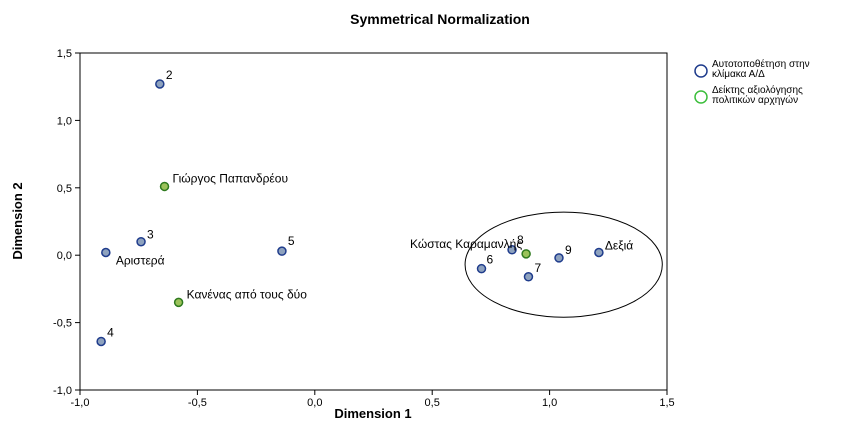 The height and width of the screenshot is (421, 866). Describe the element at coordinates (247, 294) in the screenshot. I see `point-label: Κανένας από τους δύο` at that location.